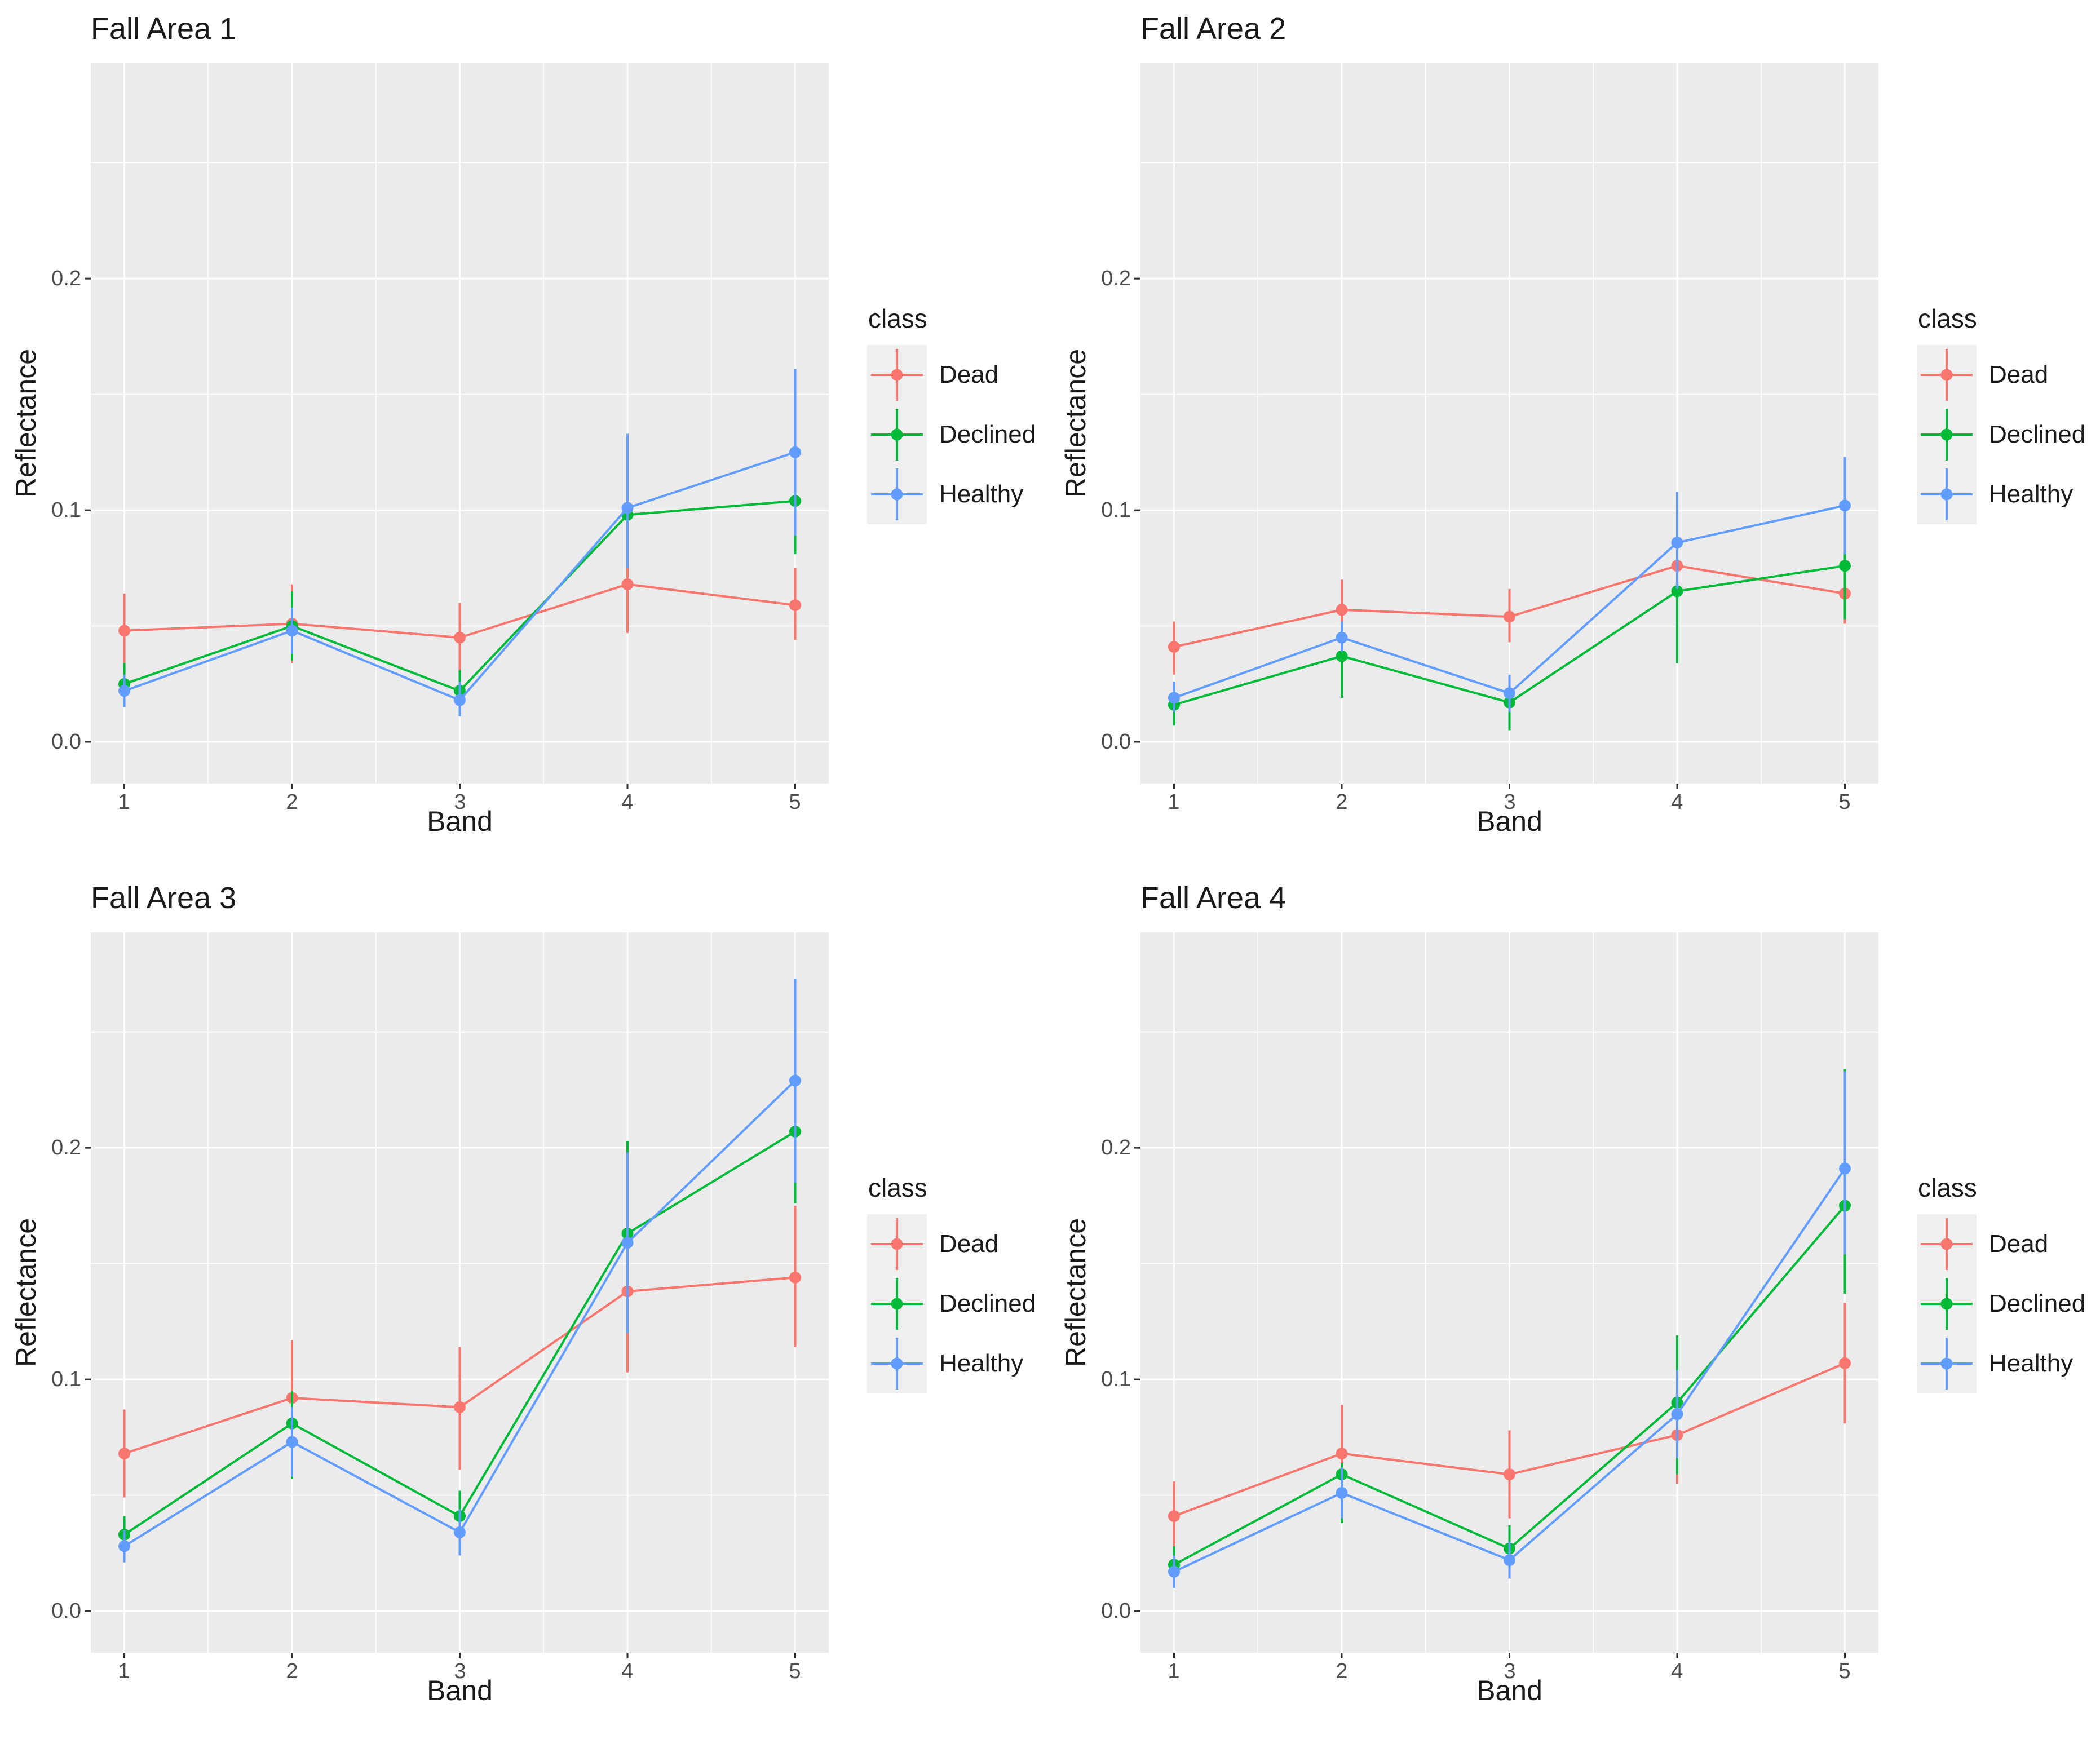 The image size is (2100, 1739). What do you see at coordinates (164, 898) in the screenshot?
I see `panel-title: Fall Area 3` at bounding box center [164, 898].